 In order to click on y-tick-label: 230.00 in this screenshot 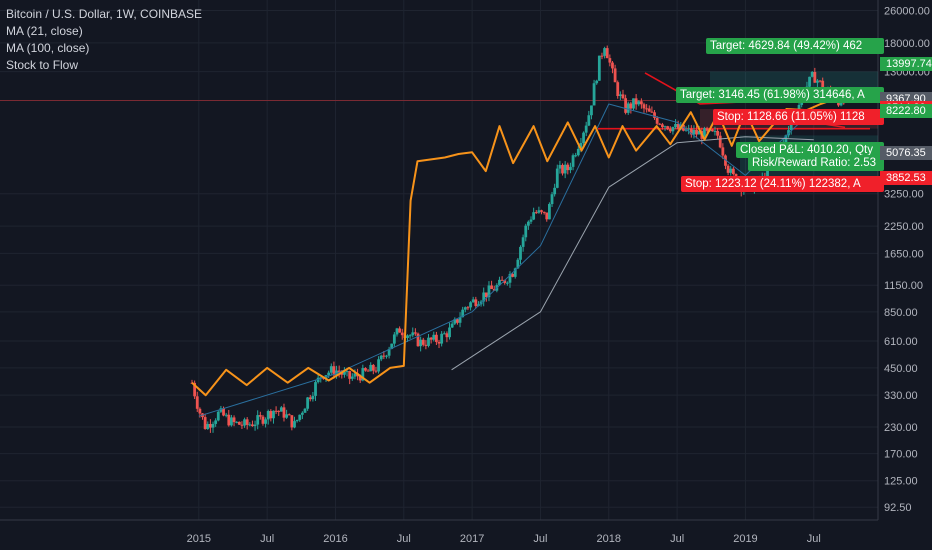, I will do `click(901, 428)`.